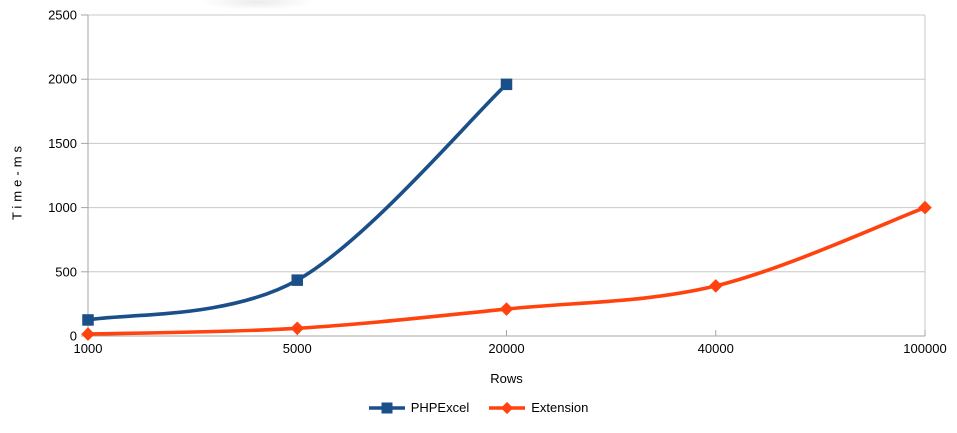 The height and width of the screenshot is (433, 957). What do you see at coordinates (62, 79) in the screenshot?
I see `y-tick-label: 2000` at bounding box center [62, 79].